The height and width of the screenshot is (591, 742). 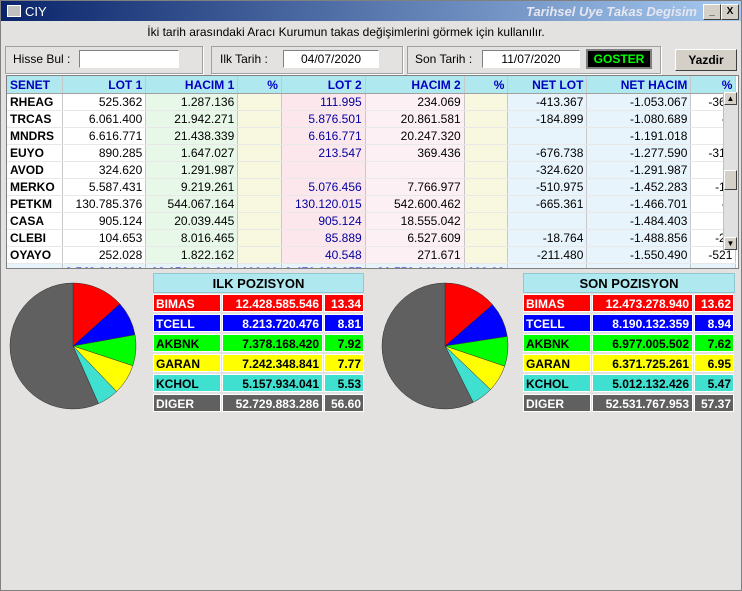 What do you see at coordinates (35, 102) in the screenshot?
I see `cell-senet: RHEAG` at bounding box center [35, 102].